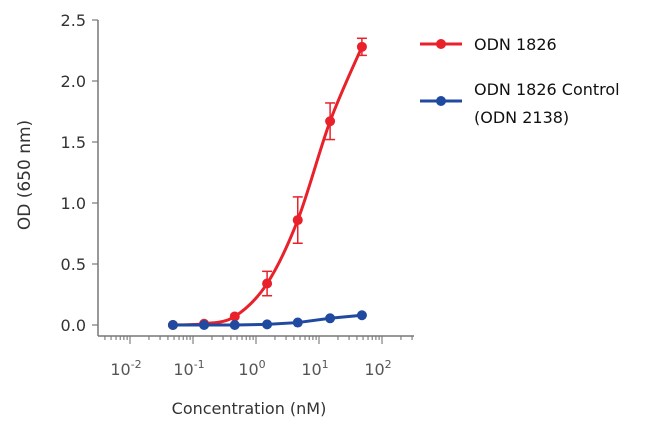 The image size is (650, 432). I want to click on x-tick-label: 10⁻¹, so click(188, 368).